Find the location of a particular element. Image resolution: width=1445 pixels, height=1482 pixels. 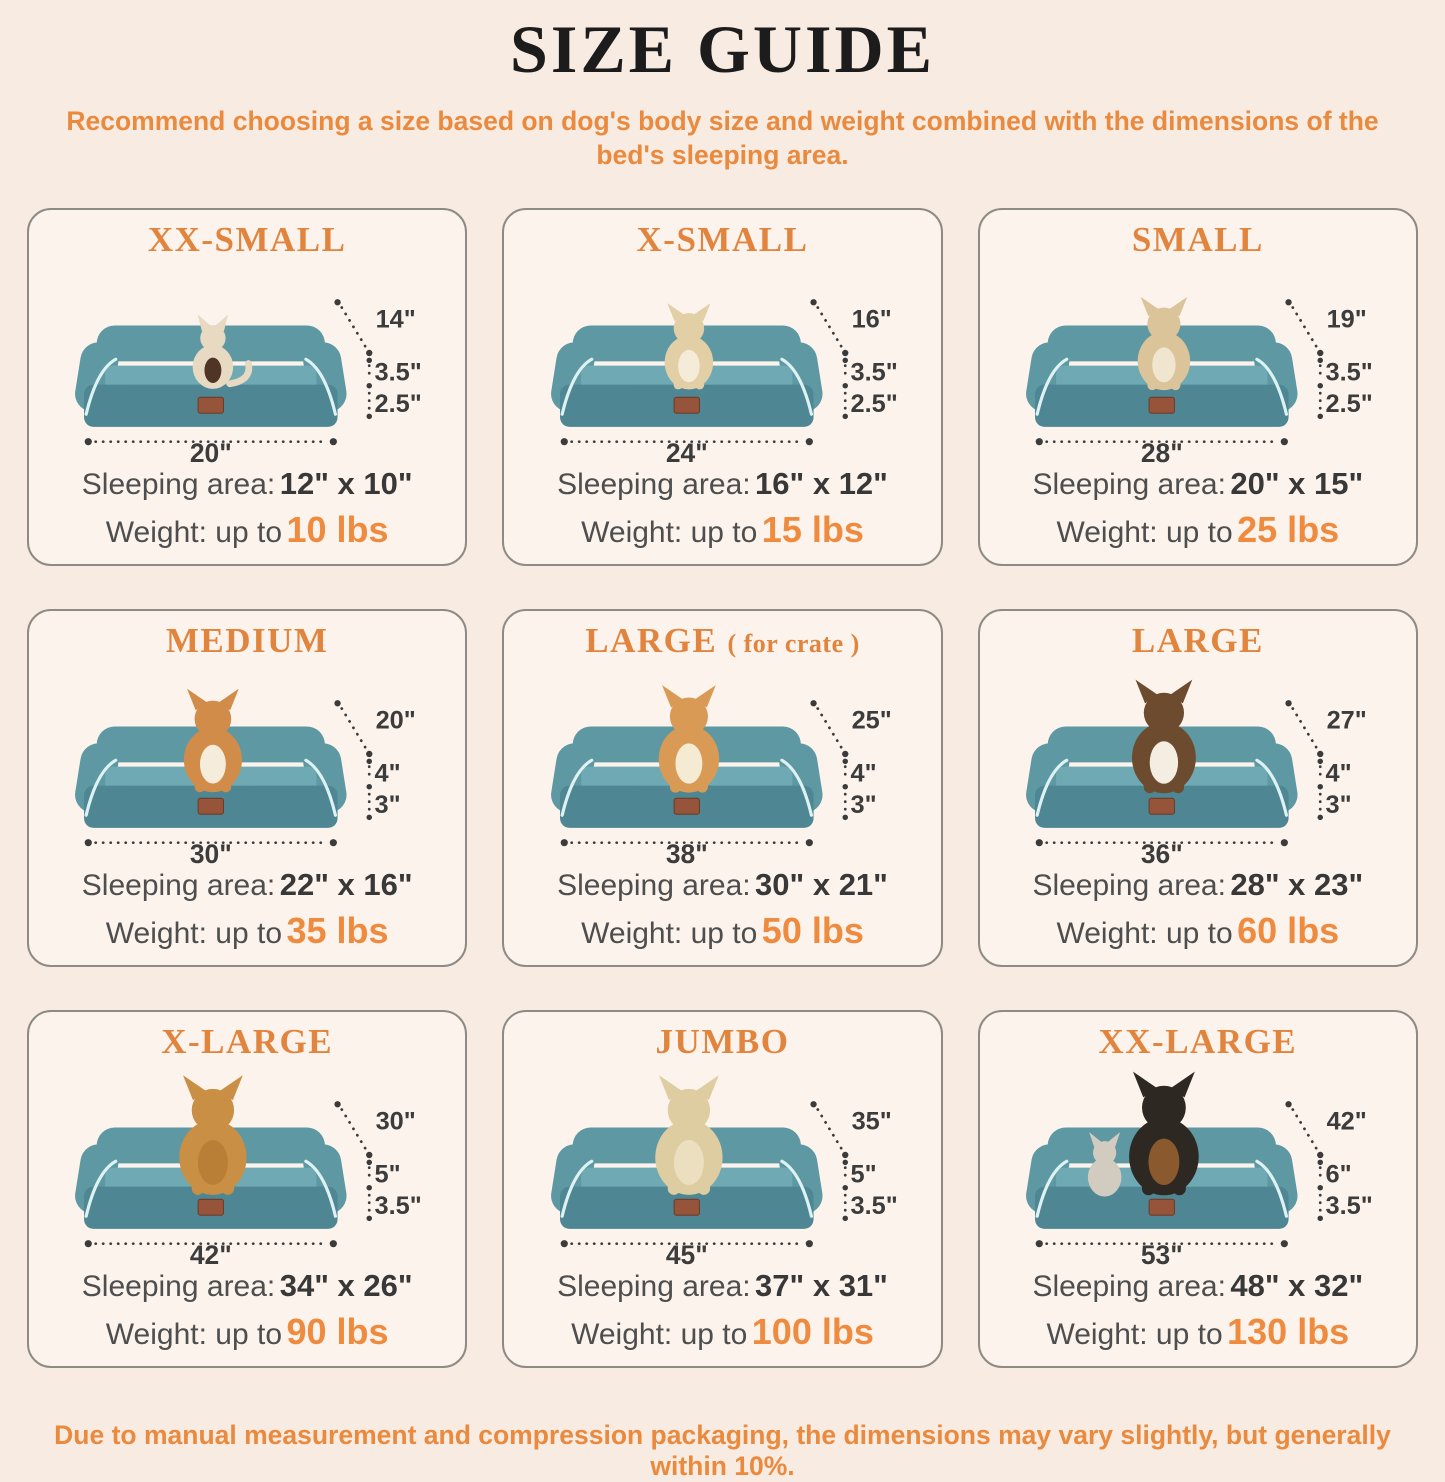

sleeping-area-line: Sleeping area: 12" x 10" is located at coordinates (247, 484).